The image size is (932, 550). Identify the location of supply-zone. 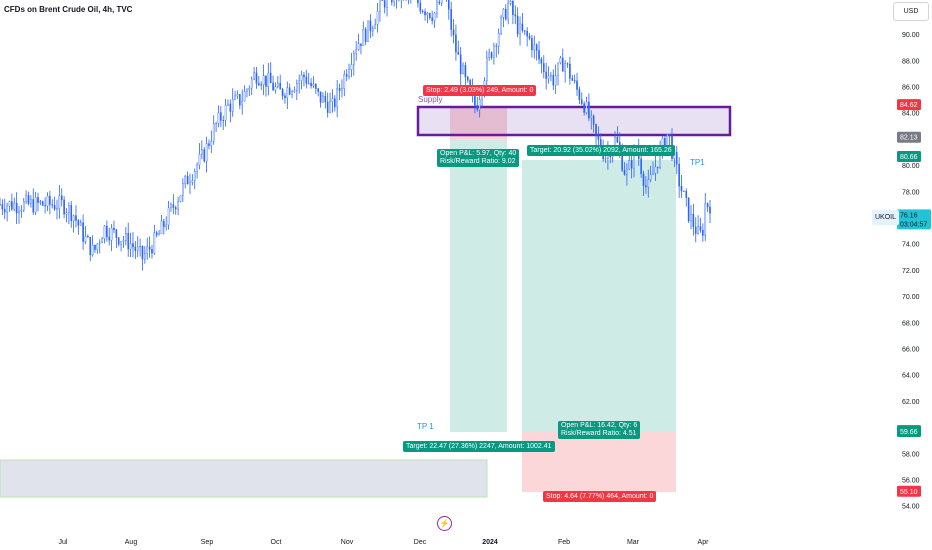
(574, 121).